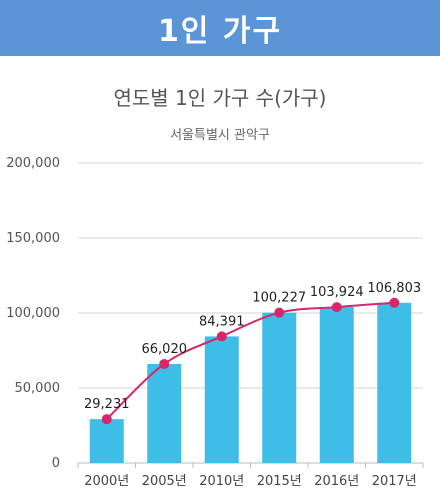 The image size is (440, 498). I want to click on header-banner: 1인 가구, so click(220, 28).